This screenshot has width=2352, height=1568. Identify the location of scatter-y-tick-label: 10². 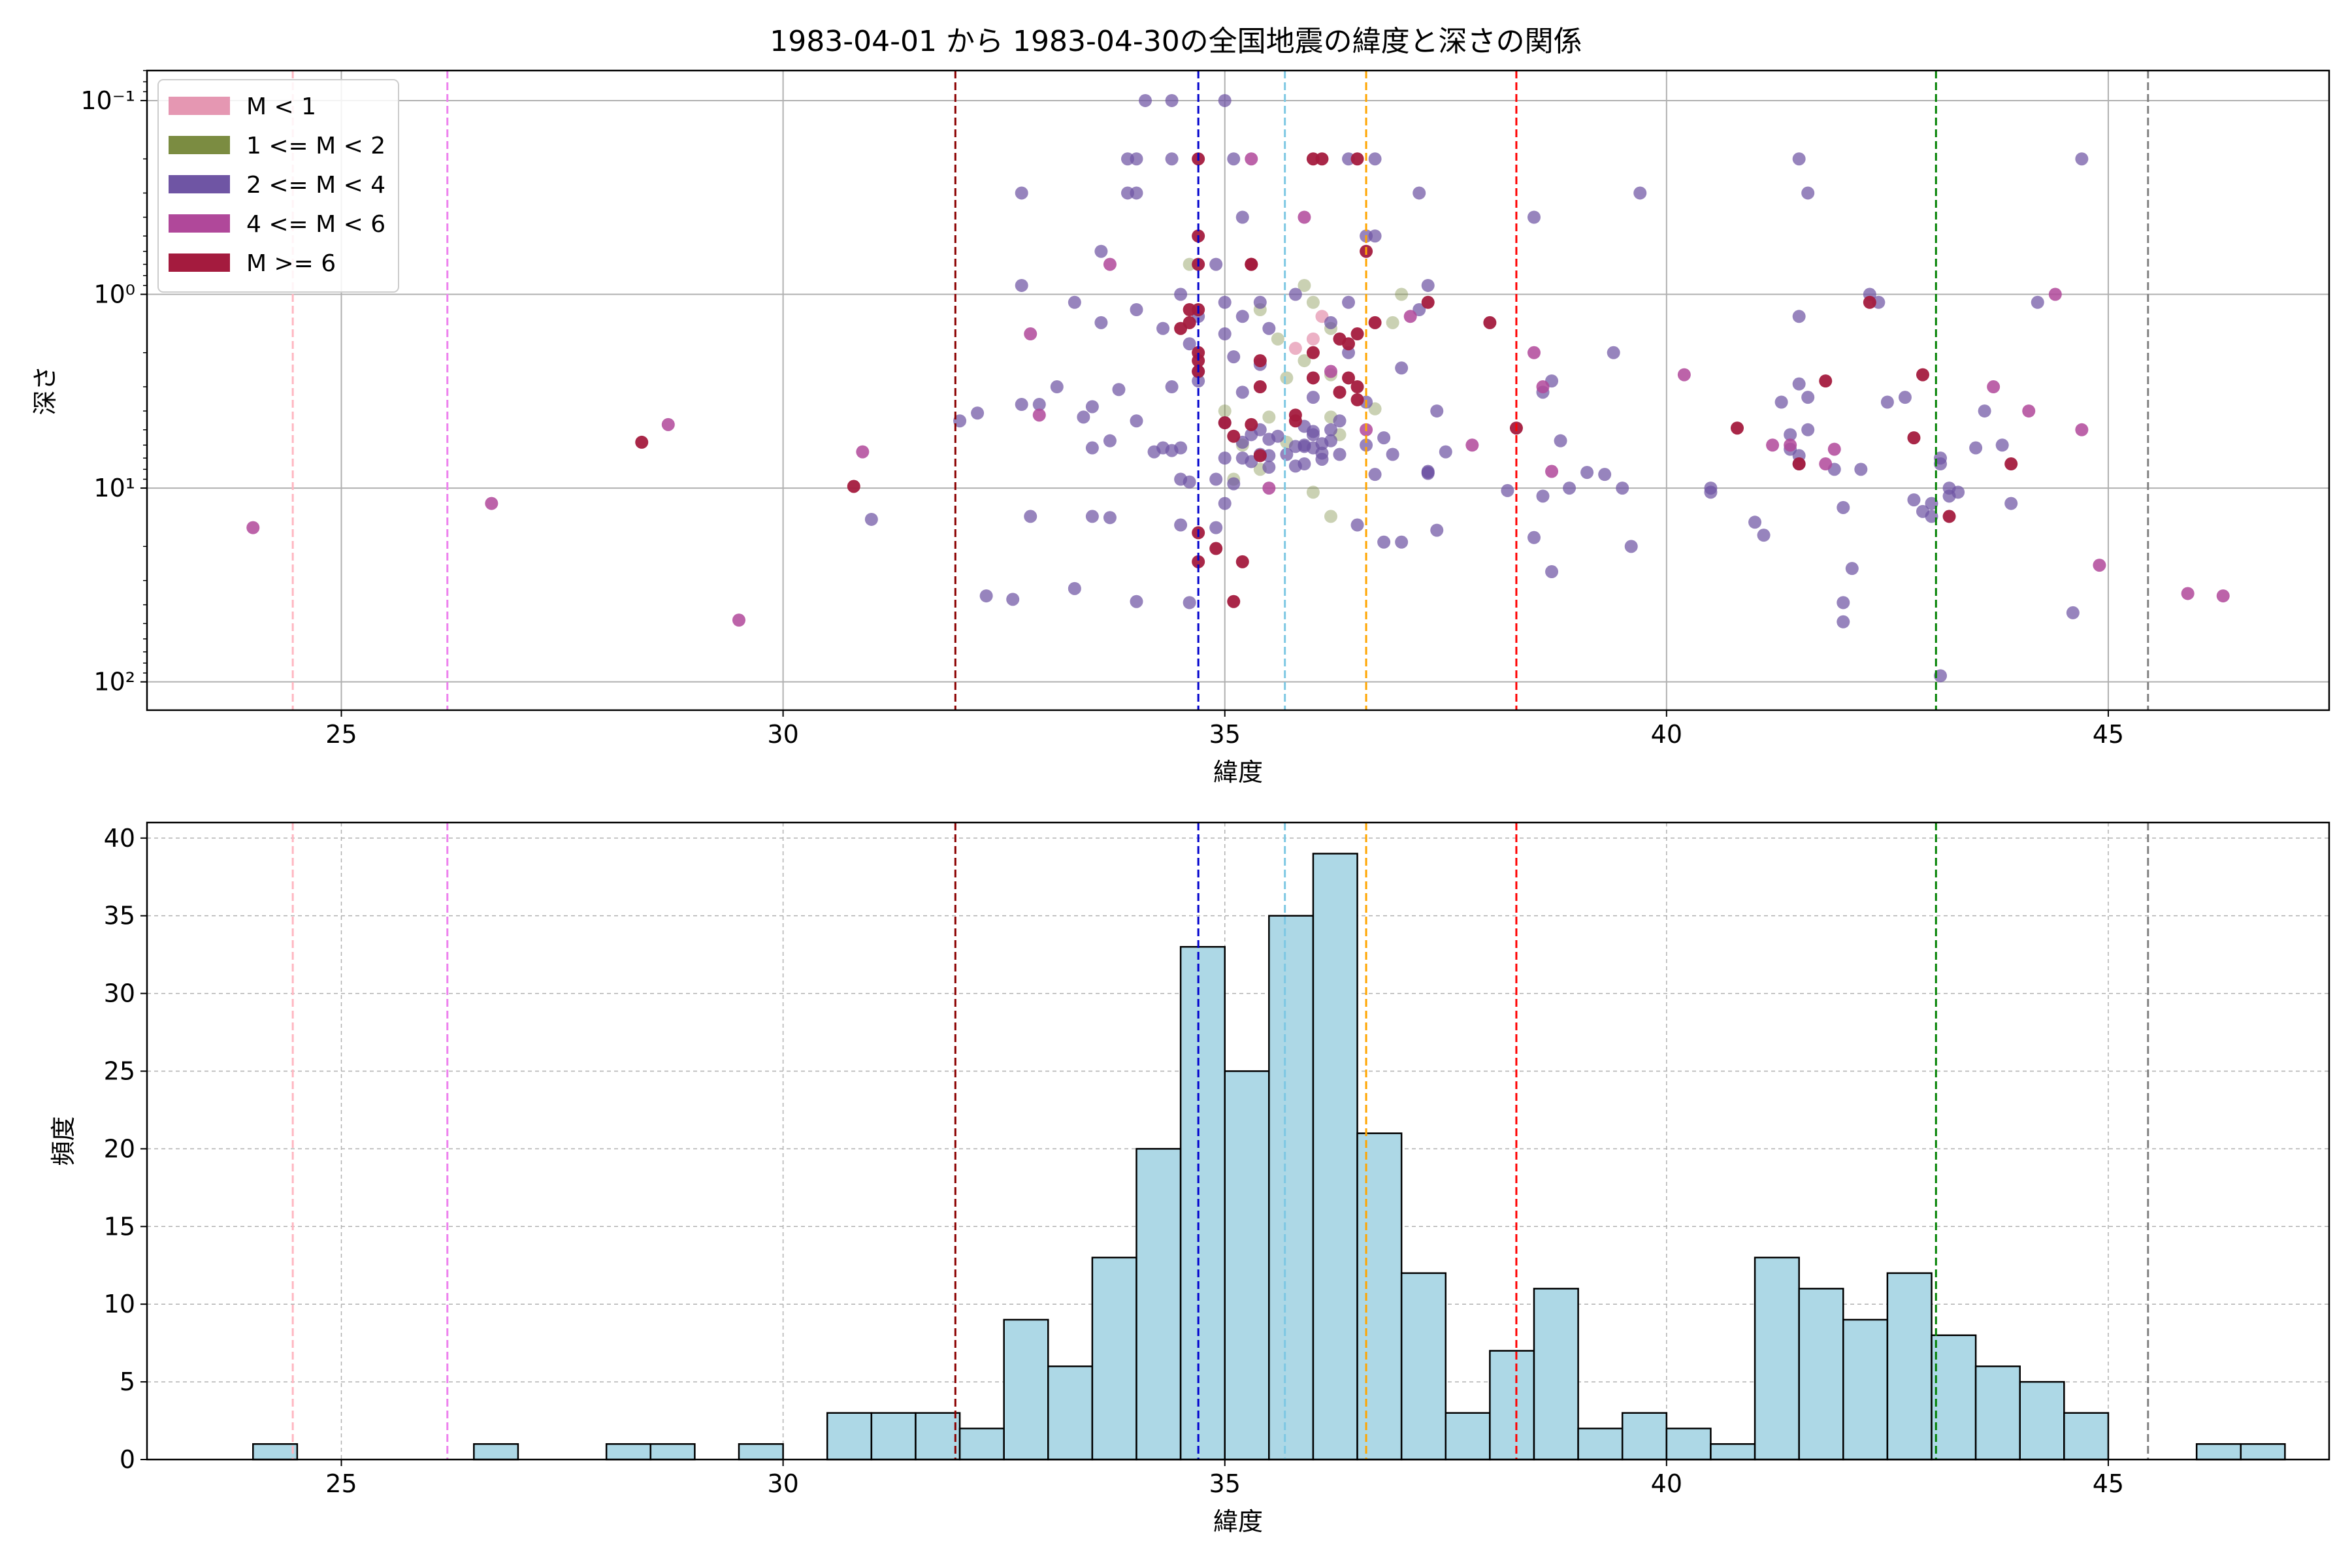
(114, 682).